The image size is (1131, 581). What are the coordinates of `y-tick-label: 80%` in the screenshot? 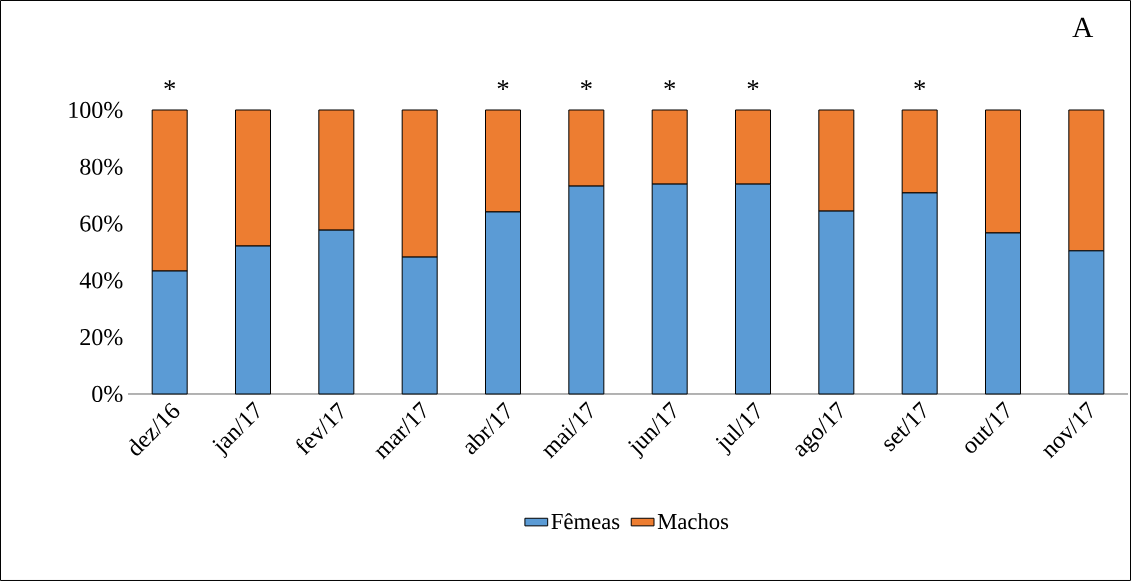 It's located at (101, 166).